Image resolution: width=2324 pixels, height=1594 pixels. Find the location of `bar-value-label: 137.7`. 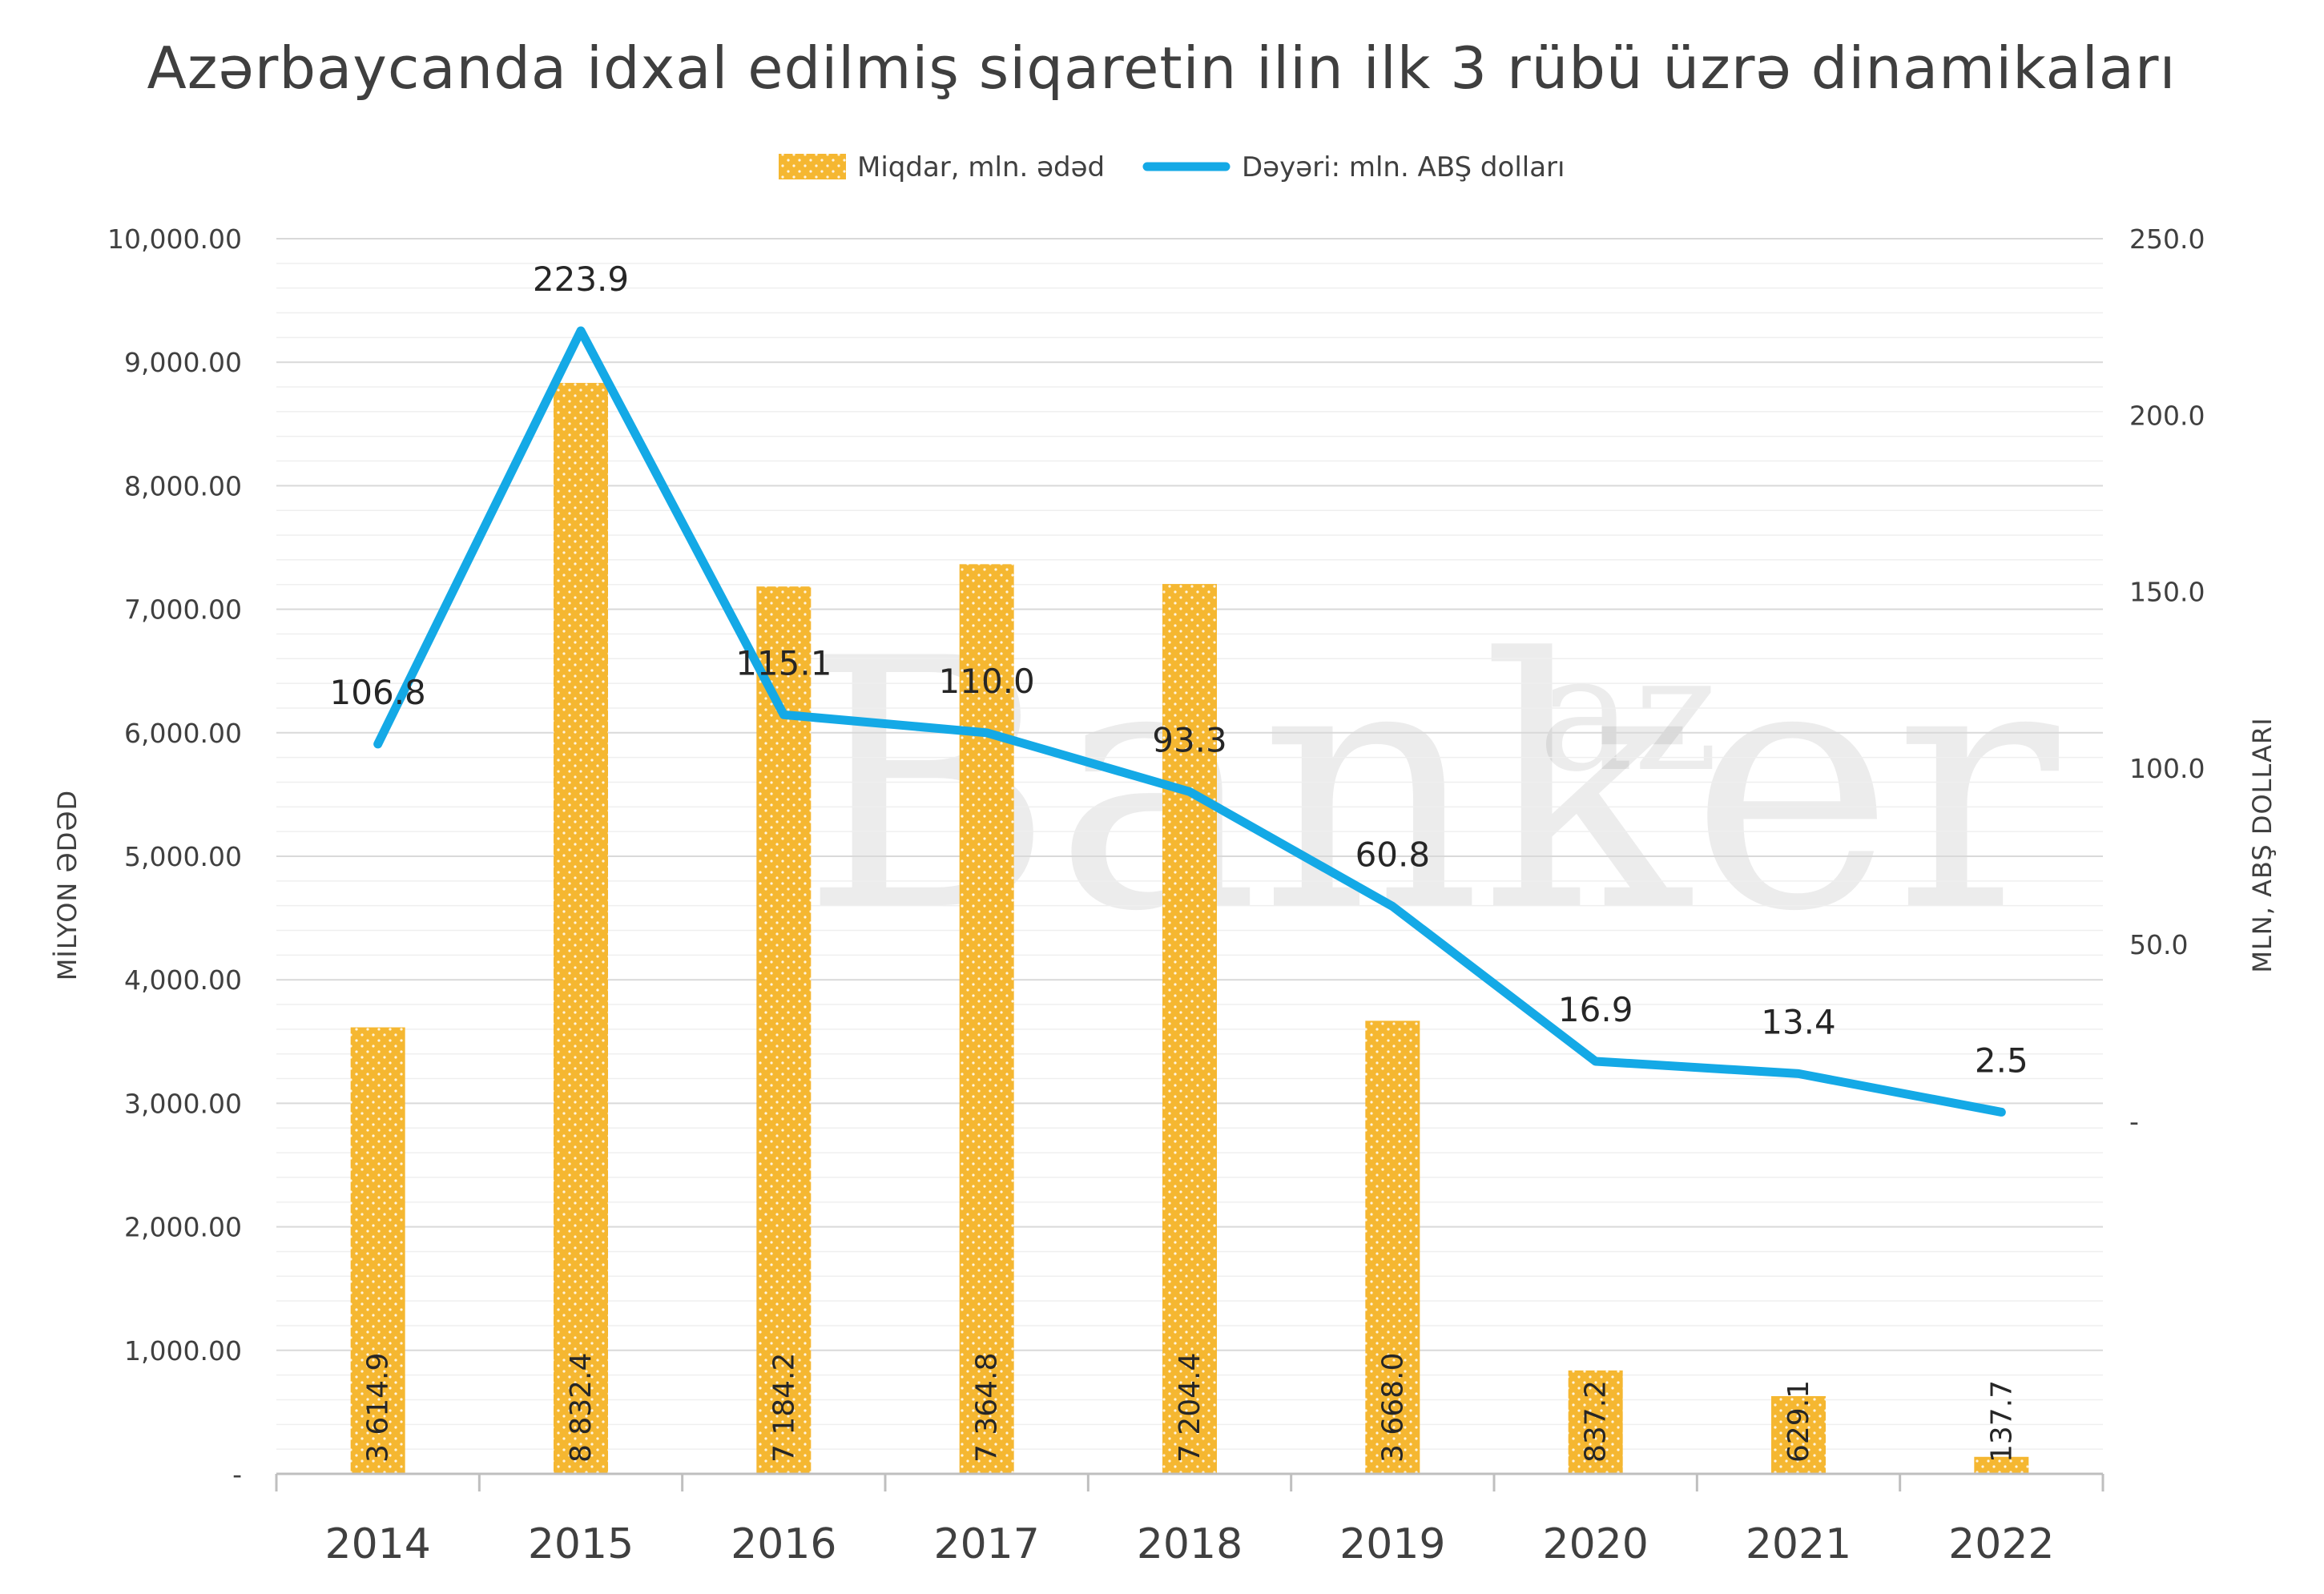

bar-value-label: 137.7 is located at coordinates (2001, 1421).